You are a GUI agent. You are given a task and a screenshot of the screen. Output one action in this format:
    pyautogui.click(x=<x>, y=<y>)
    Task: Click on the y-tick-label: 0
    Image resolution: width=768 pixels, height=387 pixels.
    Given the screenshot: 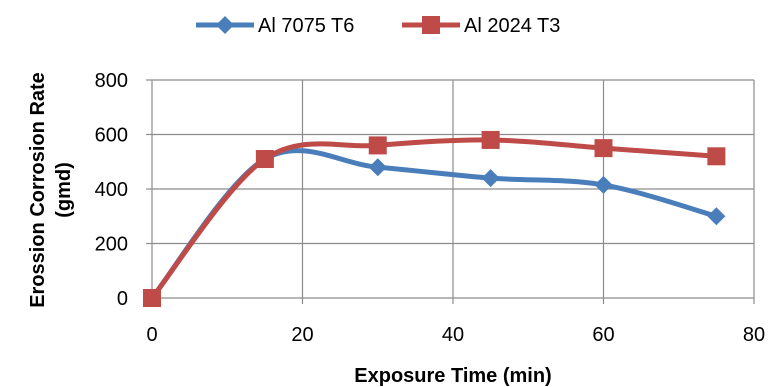 What is the action you would take?
    pyautogui.click(x=122, y=299)
    